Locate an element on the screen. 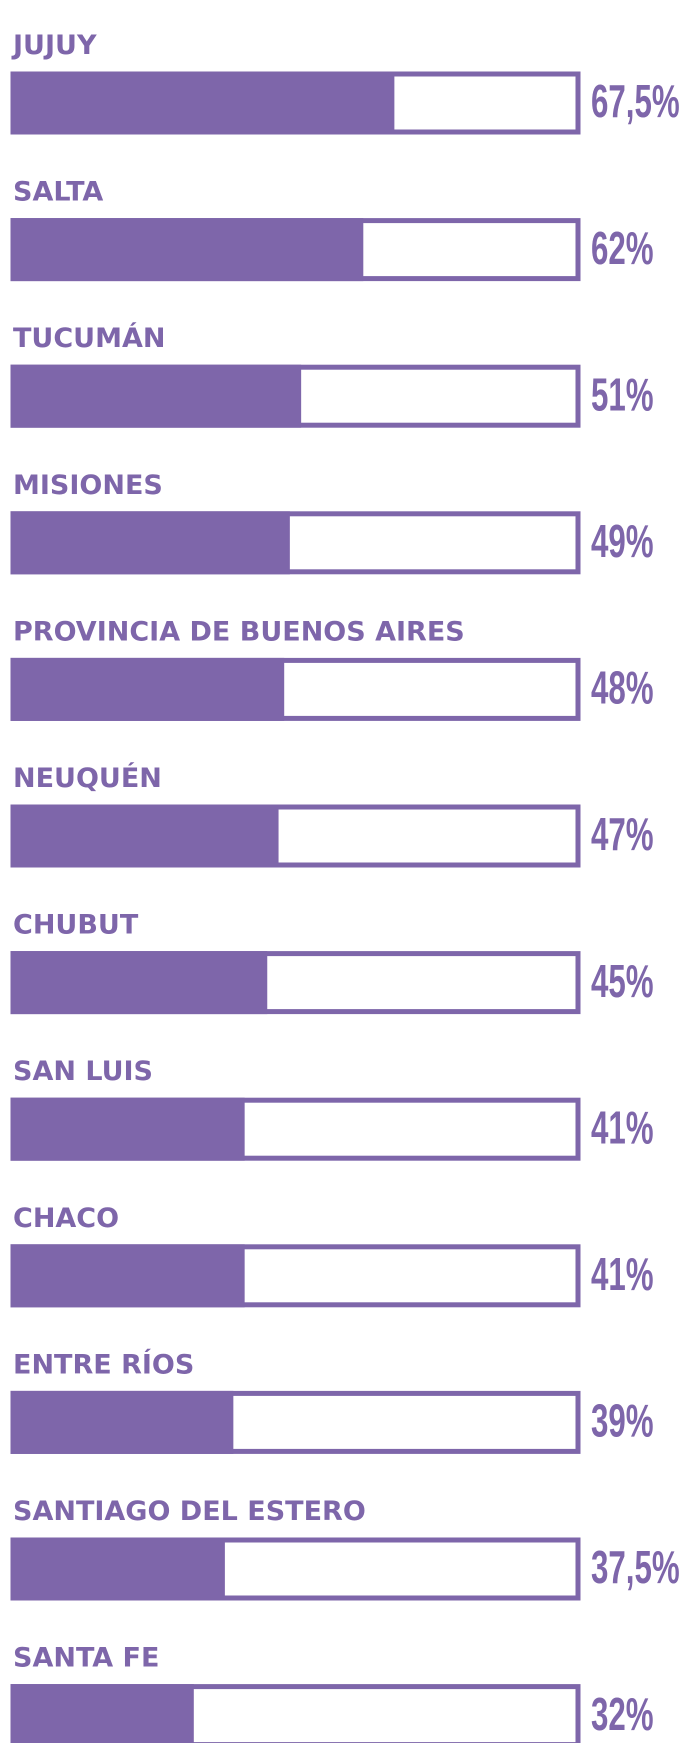 The image size is (698, 1743). value-label: 37,5% is located at coordinates (635, 1567).